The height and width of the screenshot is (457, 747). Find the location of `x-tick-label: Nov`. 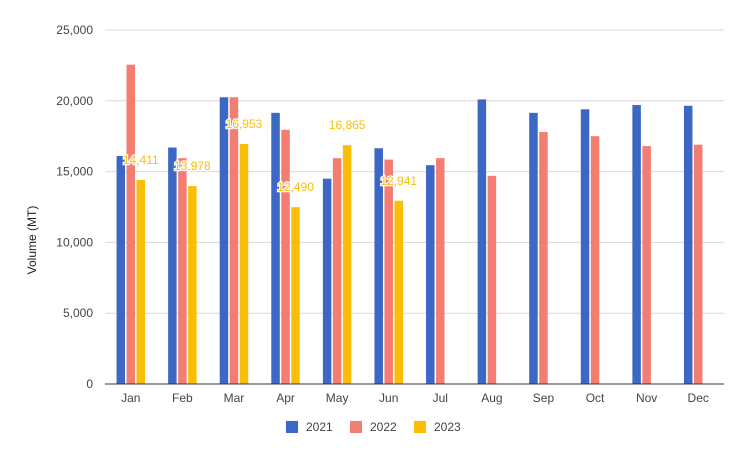

x-tick-label: Nov is located at coordinates (646, 398).